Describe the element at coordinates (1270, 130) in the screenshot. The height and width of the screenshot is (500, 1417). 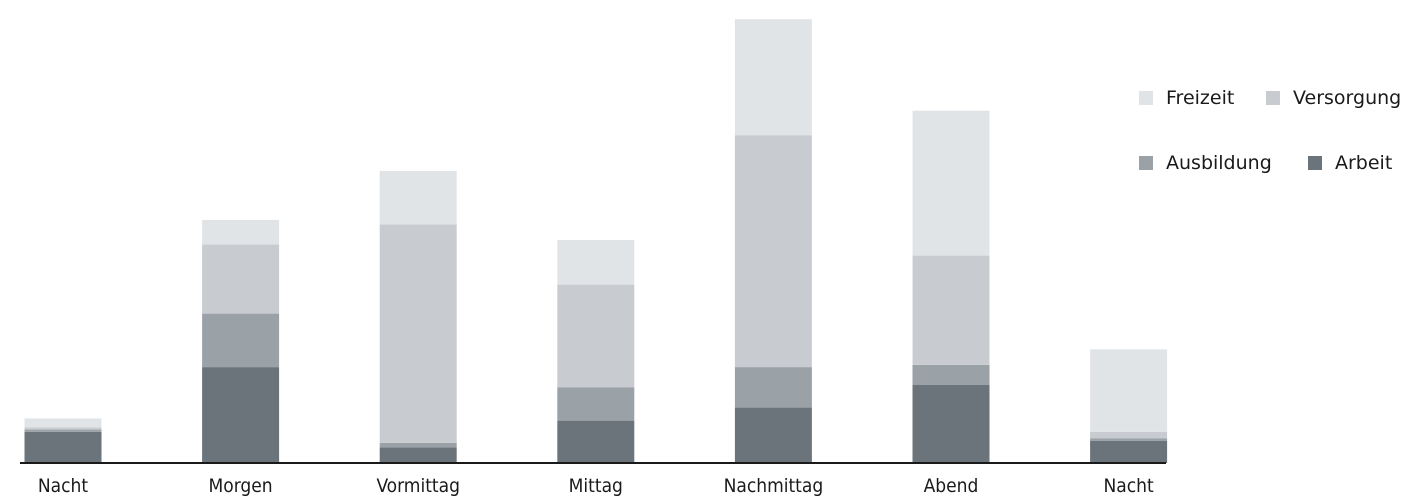
I see `legend: Freizeit Versorgung Ausbildung Arbeit` at that location.